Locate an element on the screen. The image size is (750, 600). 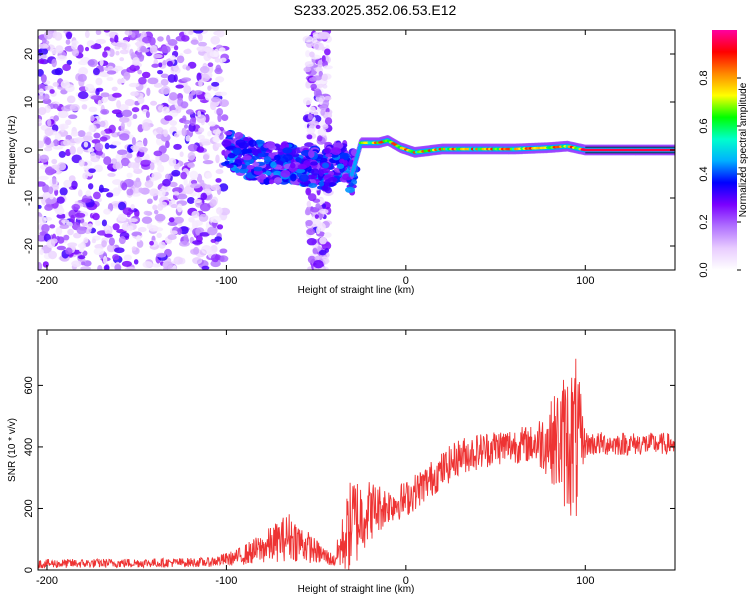
colorbar-tick-label: 0.4 is located at coordinates (704, 173).